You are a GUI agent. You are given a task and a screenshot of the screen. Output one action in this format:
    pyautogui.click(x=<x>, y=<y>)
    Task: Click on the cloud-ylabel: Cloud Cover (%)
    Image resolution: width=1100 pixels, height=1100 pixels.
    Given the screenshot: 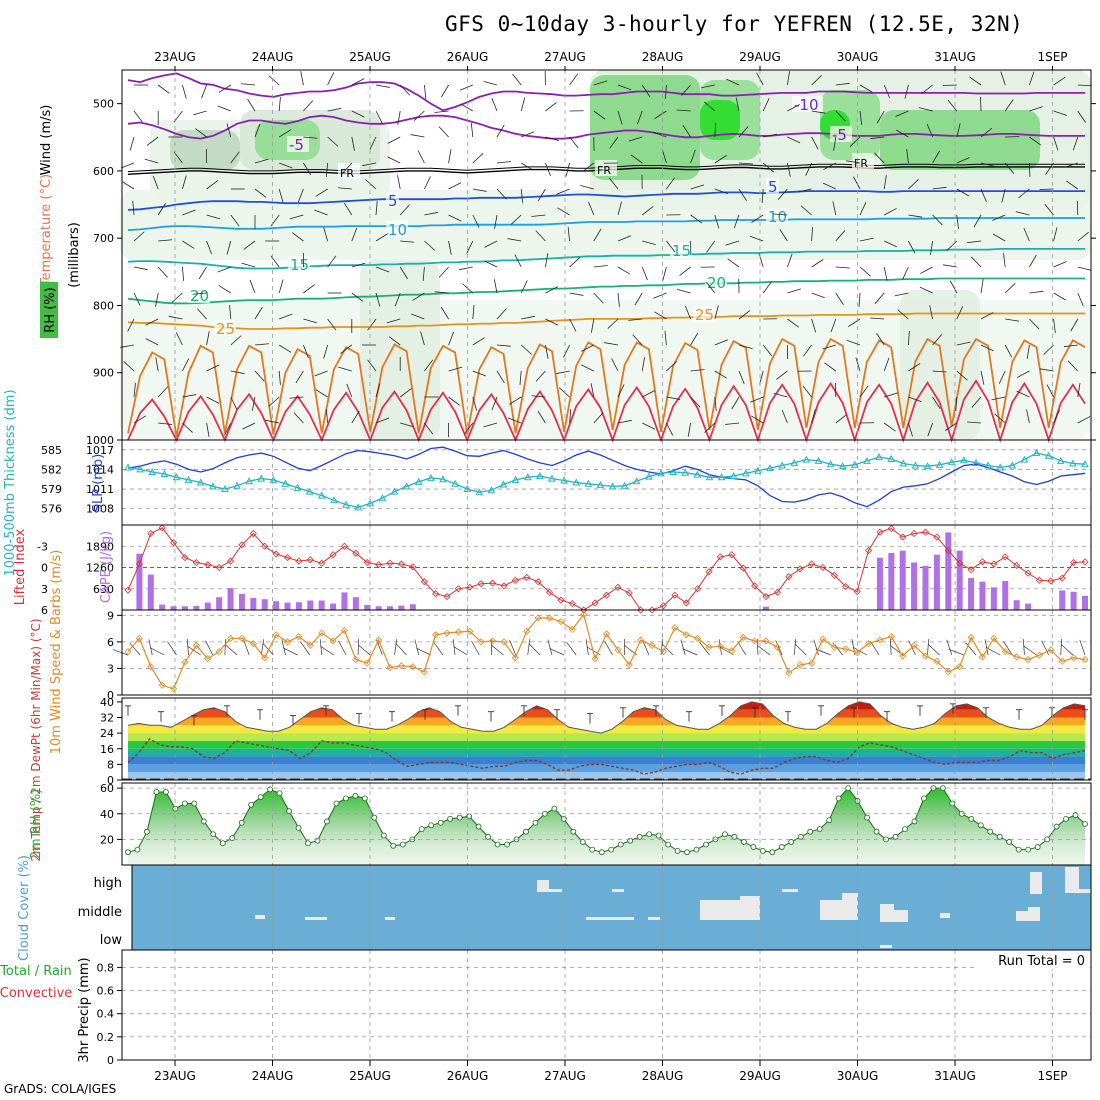 What is the action you would take?
    pyautogui.click(x=24, y=908)
    